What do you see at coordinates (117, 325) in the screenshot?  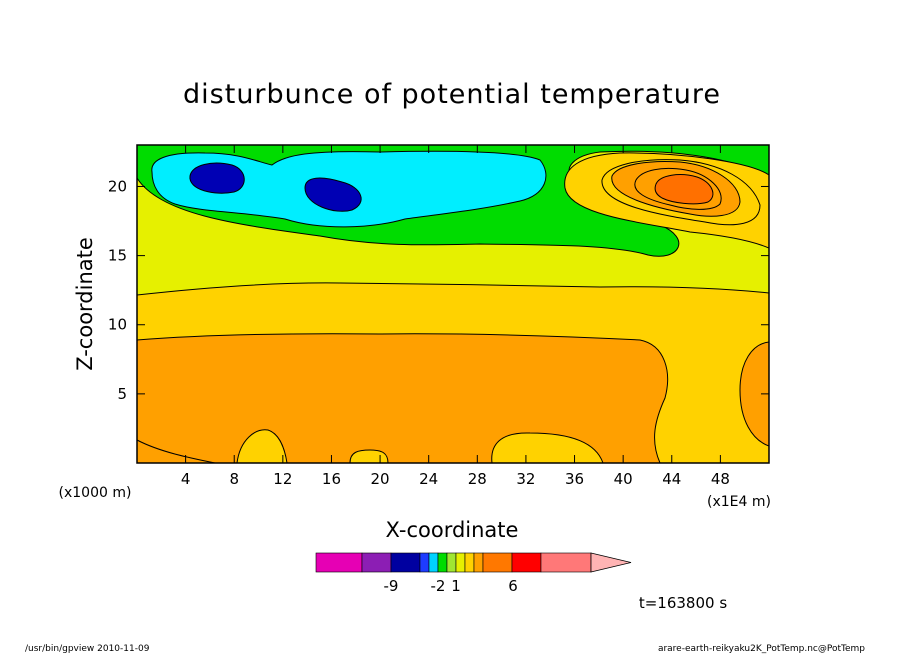 I see `y-tick-label: 10` at bounding box center [117, 325].